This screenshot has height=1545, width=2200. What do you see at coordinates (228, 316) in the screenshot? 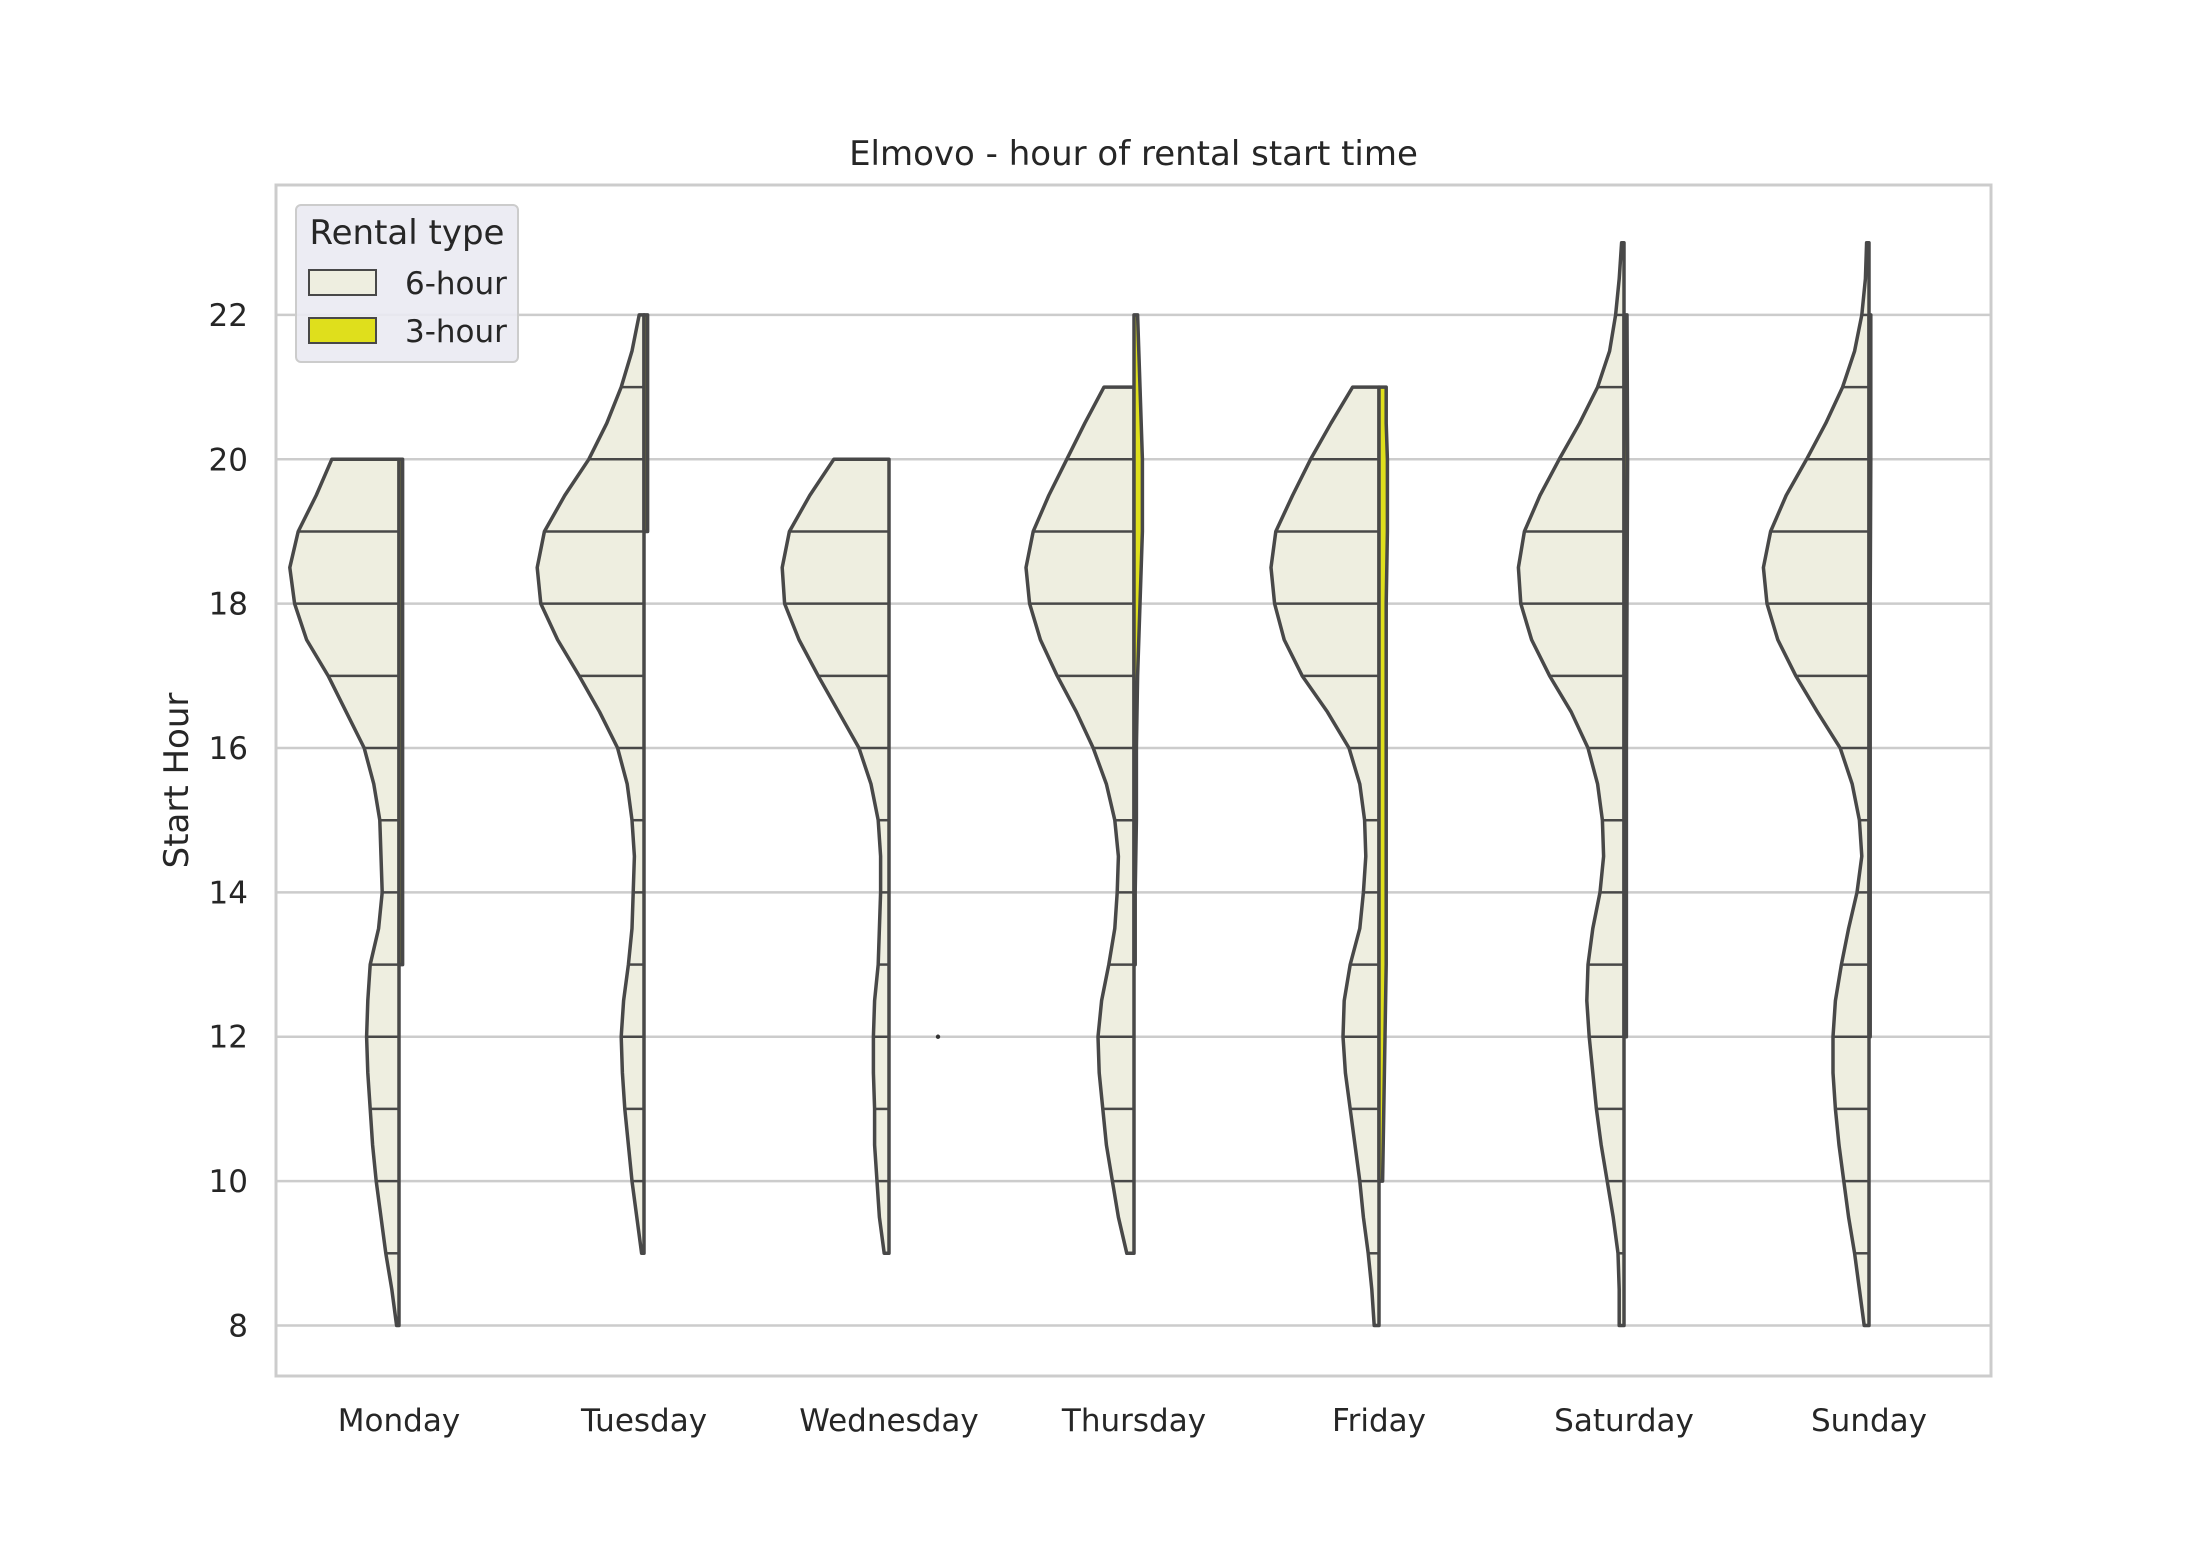
I see `y-tick-label-22: 22` at bounding box center [228, 316].